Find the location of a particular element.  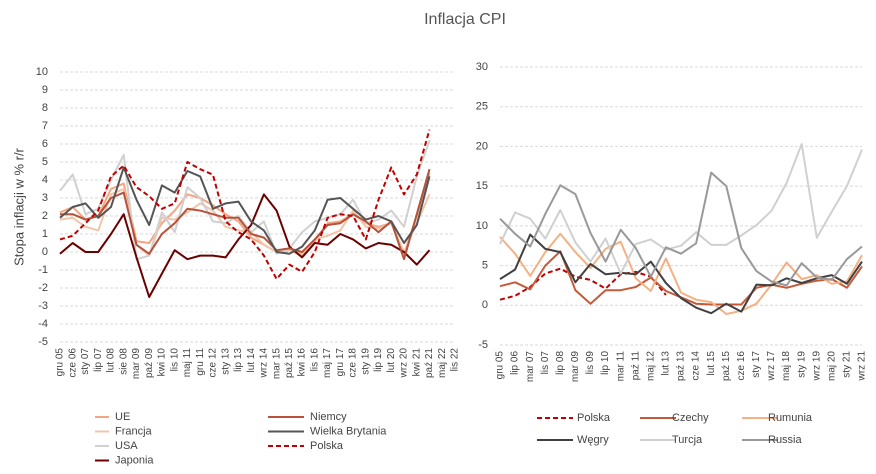

x-tick-label: wrz 21 is located at coordinates (862, 366).